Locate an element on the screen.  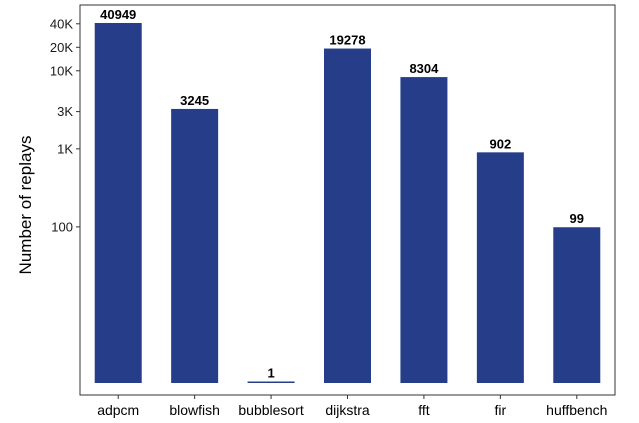
x-tick-label-huffbench: huffbench is located at coordinates (576, 410).